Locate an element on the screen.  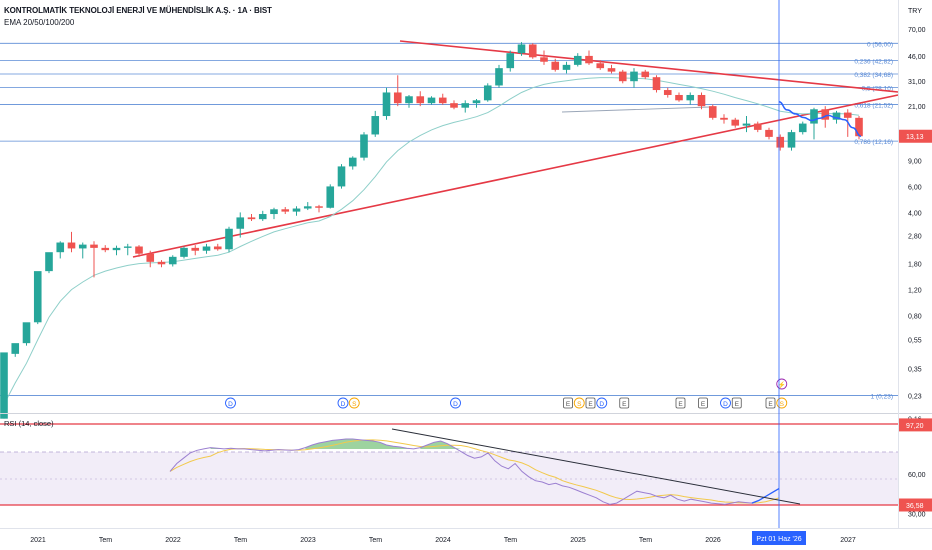
flash-event: ⚡ is located at coordinates (782, 384).